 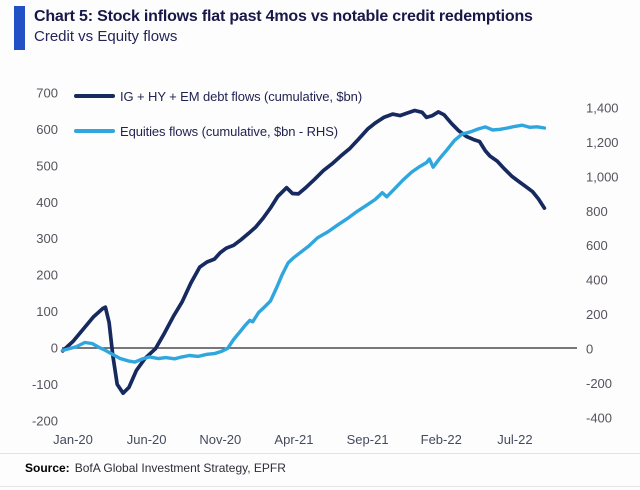 I want to click on y-right-tick-label: -200, so click(x=599, y=383).